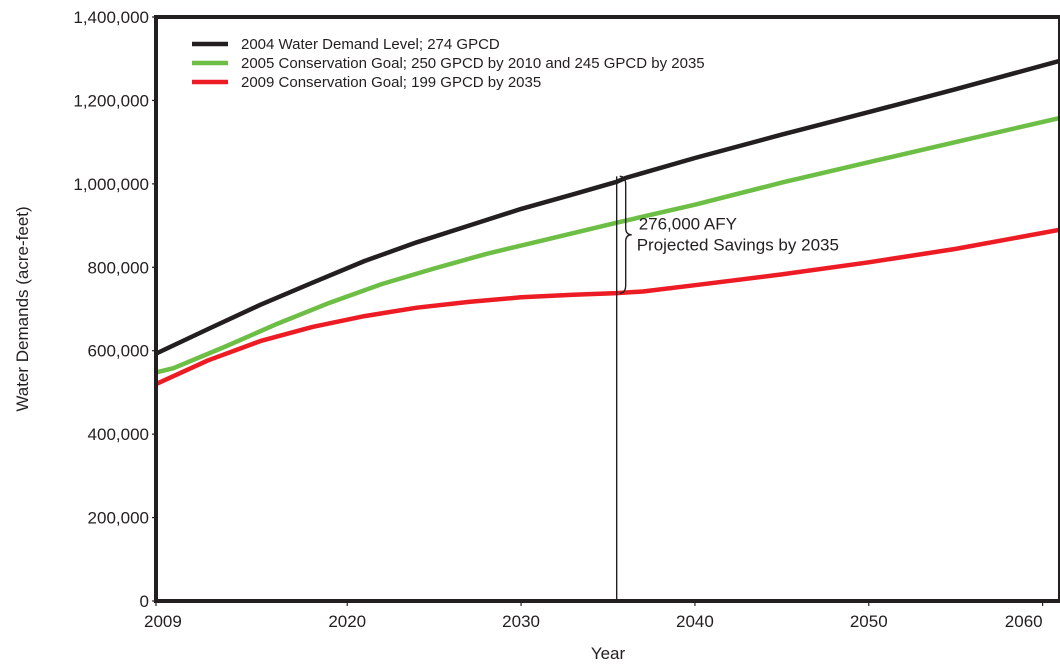 This screenshot has height=665, width=1060. I want to click on y-tick-label: 200,000, so click(118, 518).